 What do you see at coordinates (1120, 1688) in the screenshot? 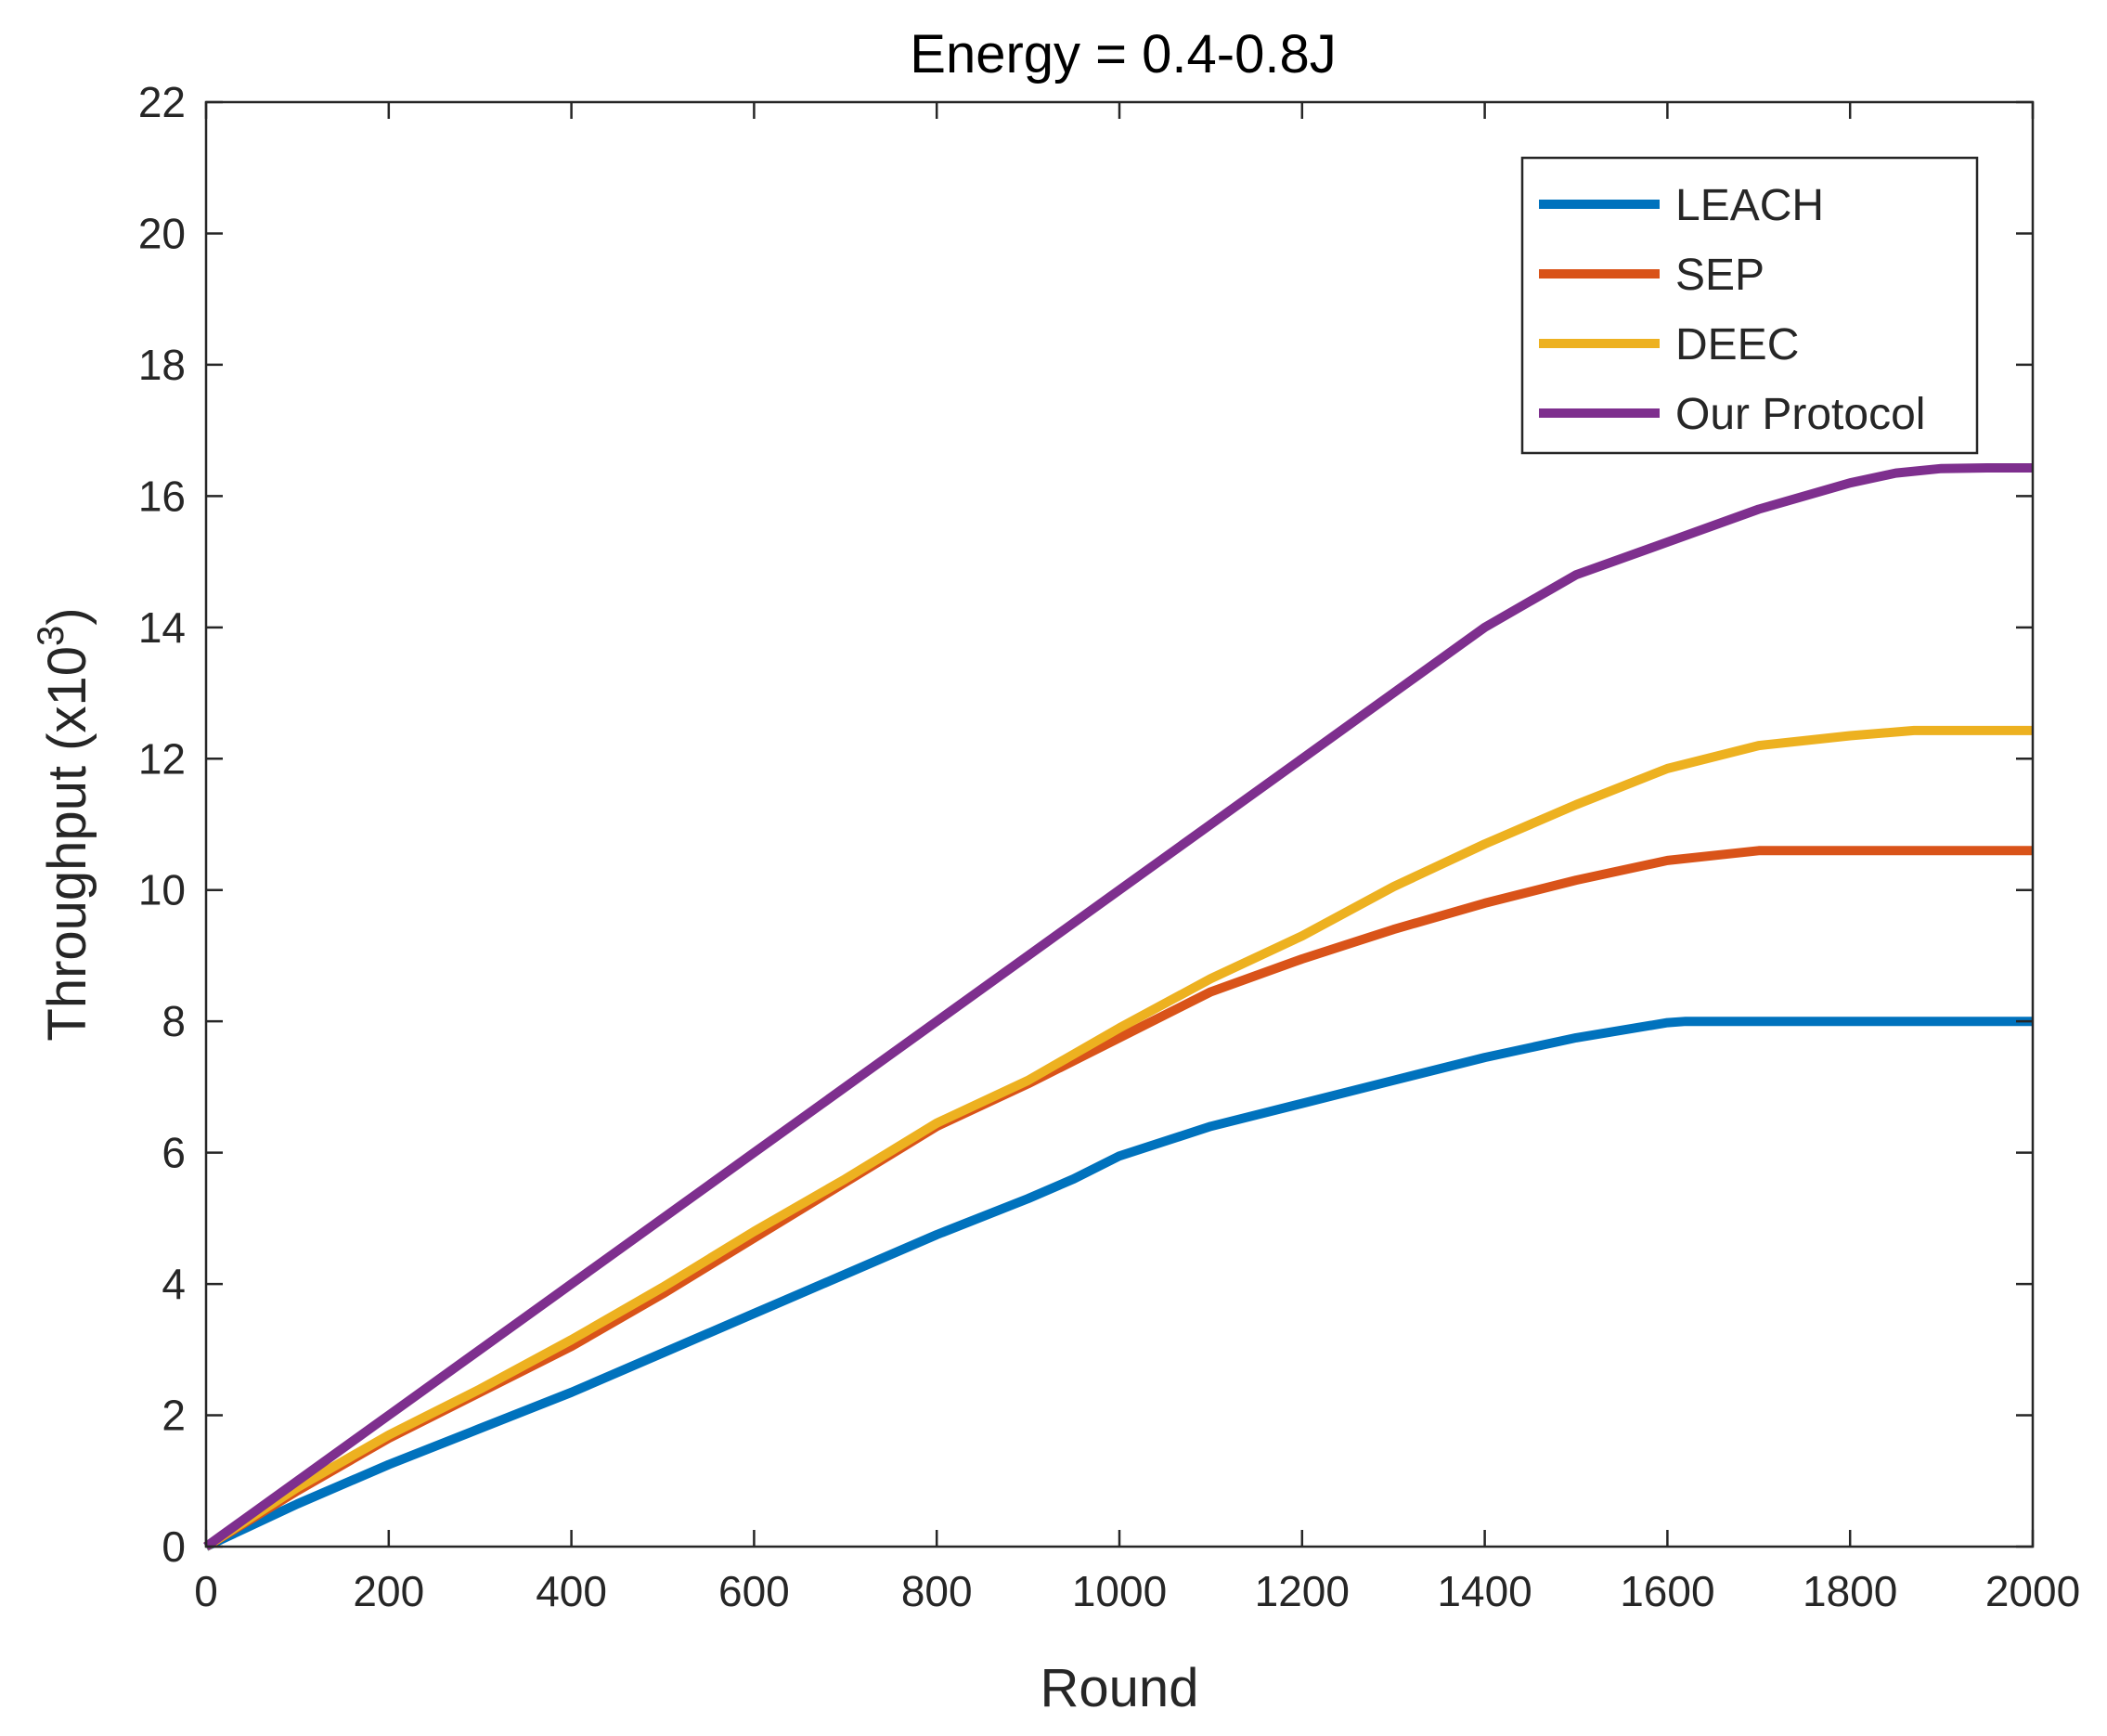
I see `x-axis-title: Round` at bounding box center [1120, 1688].